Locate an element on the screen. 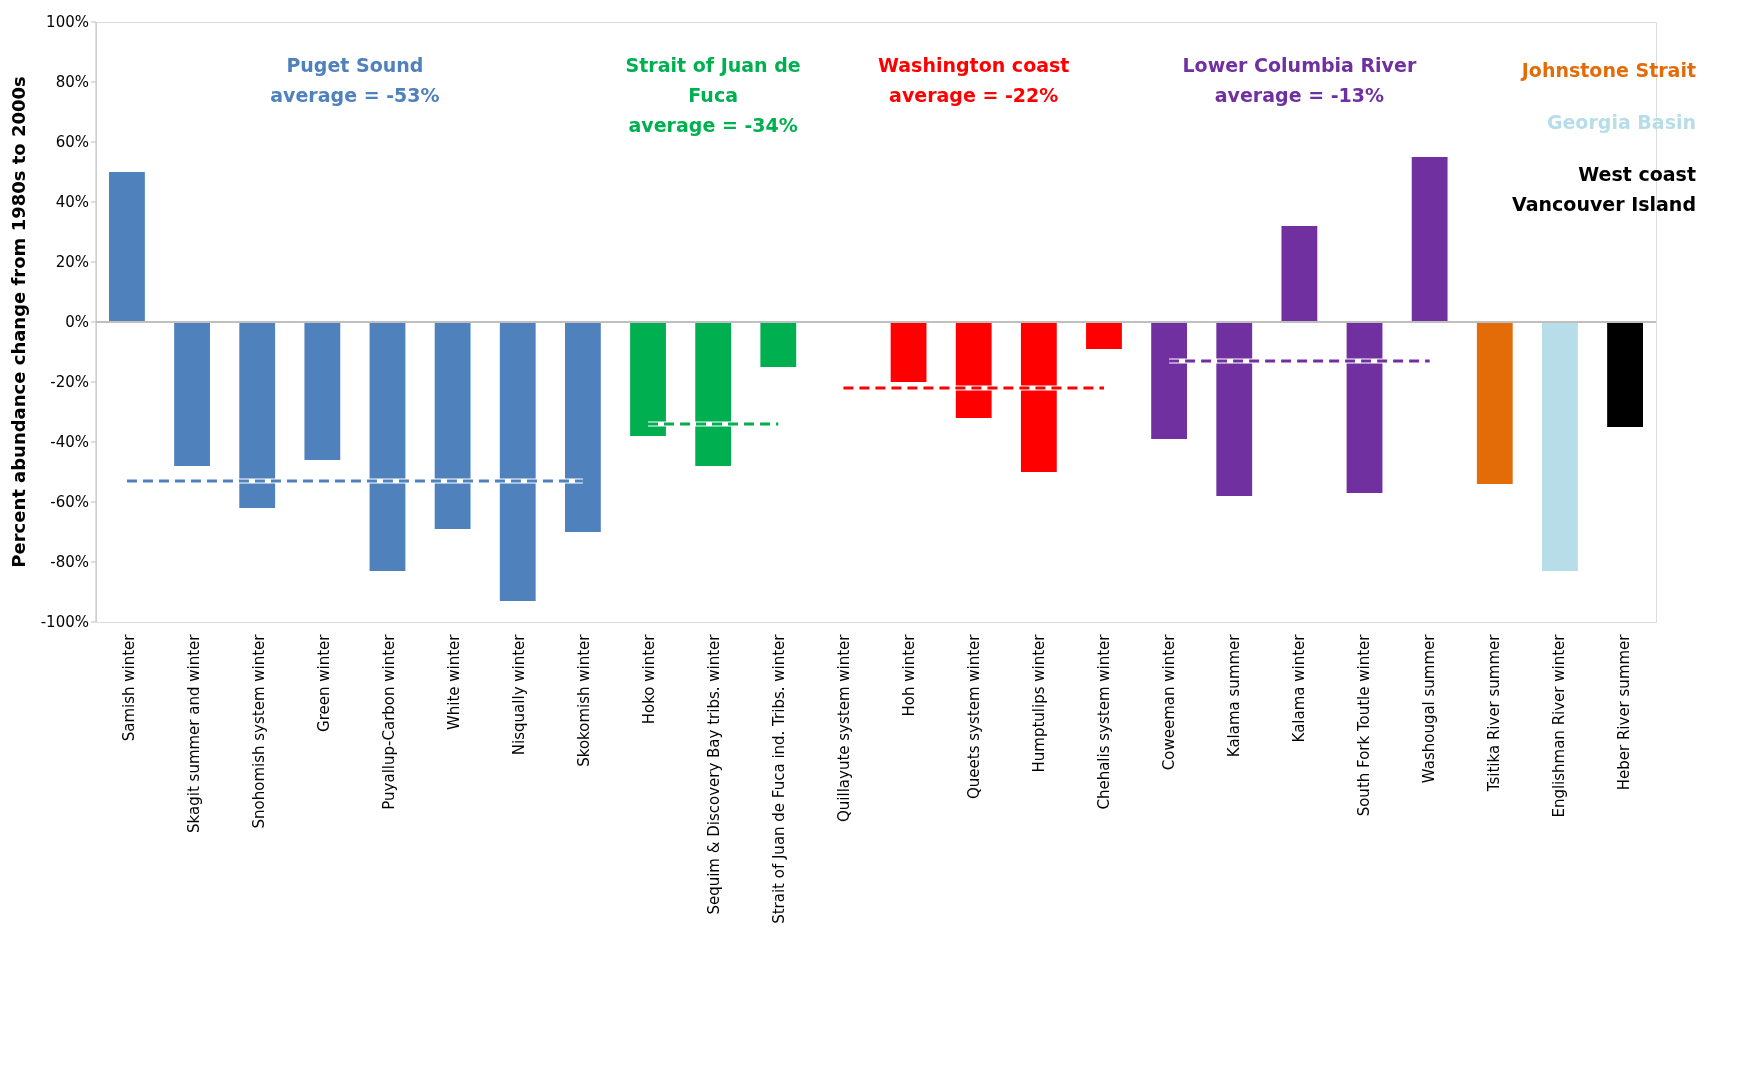 This screenshot has width=1764, height=1088. y-tick-label: 0% is located at coordinates (77, 322).